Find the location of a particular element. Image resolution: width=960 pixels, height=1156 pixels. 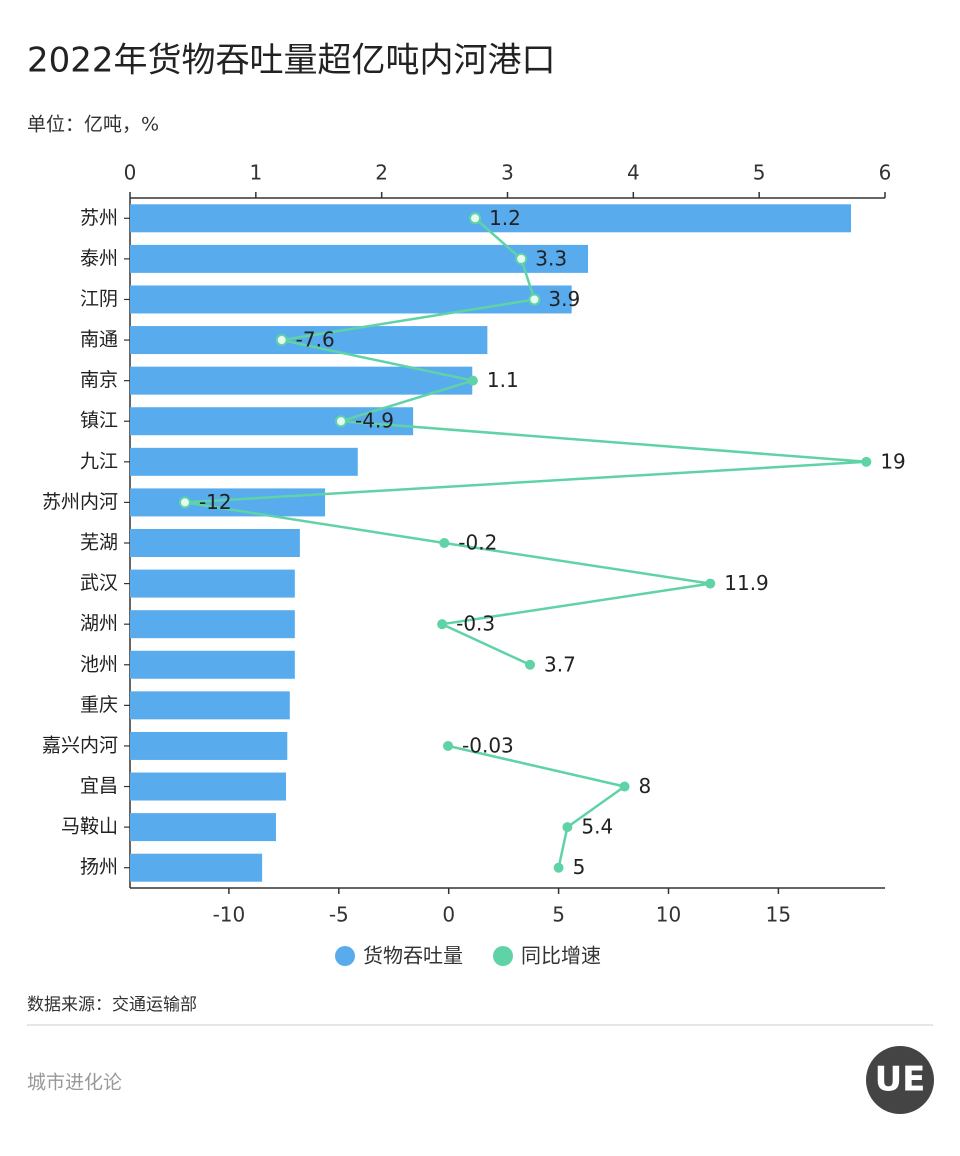

value-label: 5.4 is located at coordinates (597, 827).